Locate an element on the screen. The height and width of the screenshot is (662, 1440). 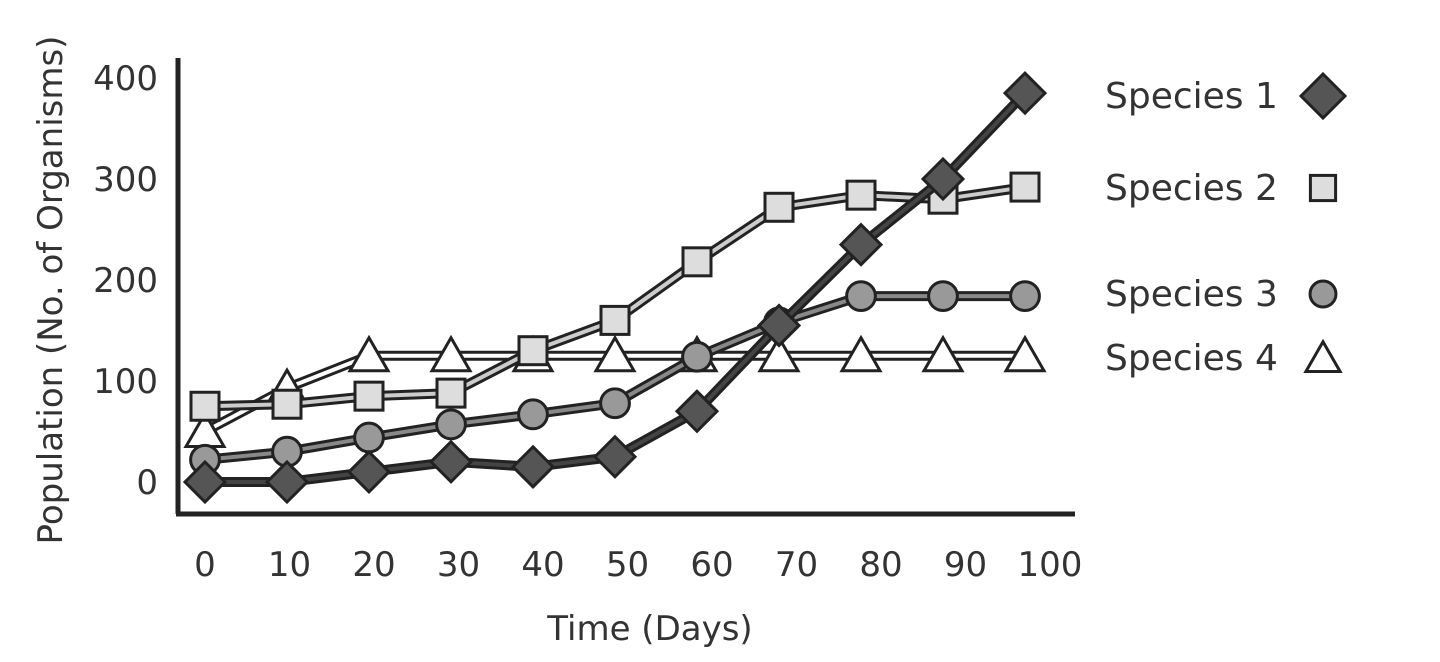
x-axis-label: Time (Days) is located at coordinates (649, 629).